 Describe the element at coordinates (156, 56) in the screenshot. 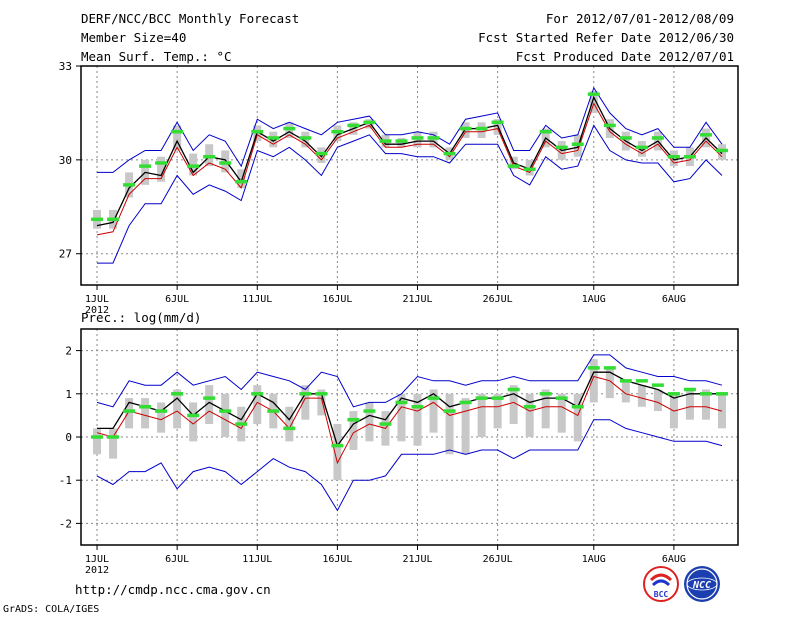

I see `variable-label: Mean Surf. Temp.: °C` at that location.